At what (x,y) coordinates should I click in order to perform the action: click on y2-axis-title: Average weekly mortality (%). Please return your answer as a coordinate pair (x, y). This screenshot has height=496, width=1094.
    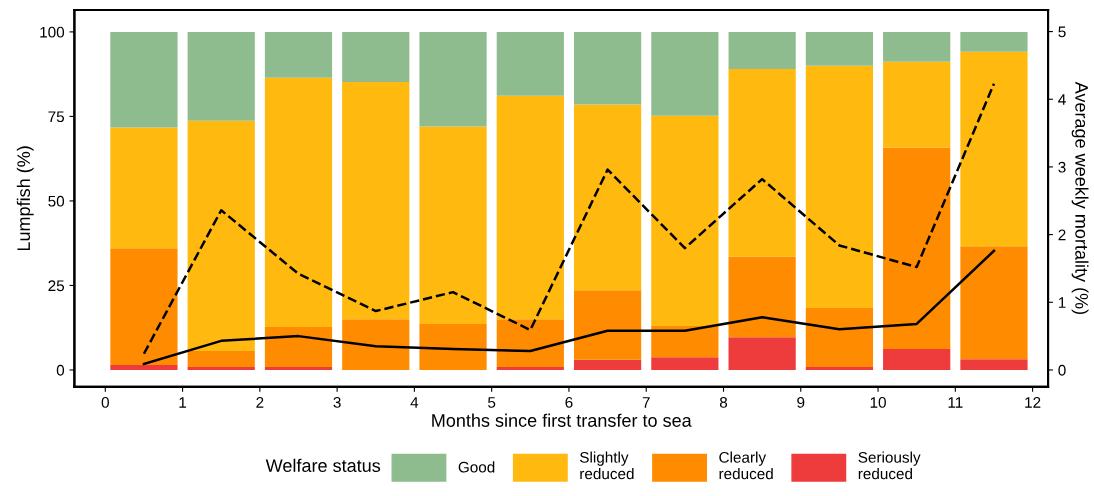
    Looking at the image, I should click on (1080, 198).